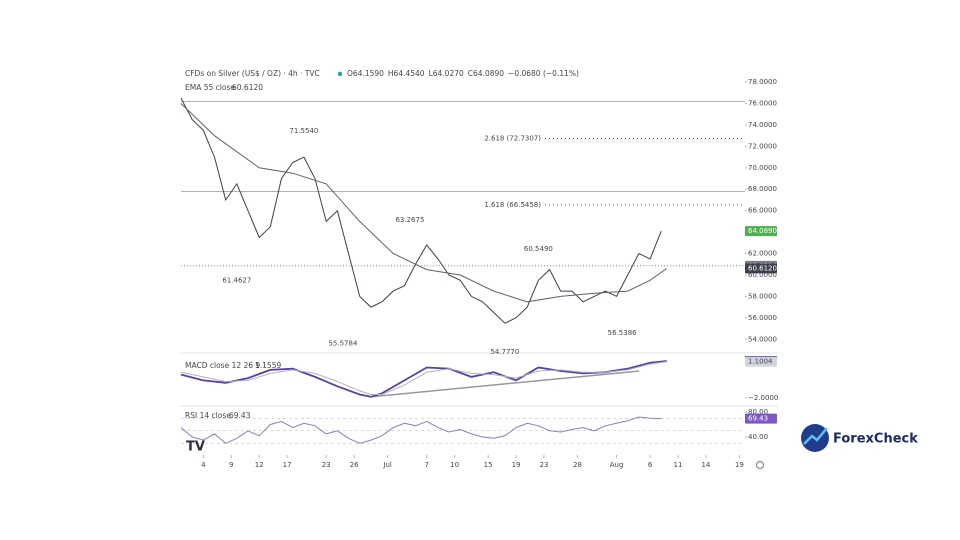  What do you see at coordinates (758, 437) in the screenshot?
I see `y-tick-label: 40.00` at bounding box center [758, 437].